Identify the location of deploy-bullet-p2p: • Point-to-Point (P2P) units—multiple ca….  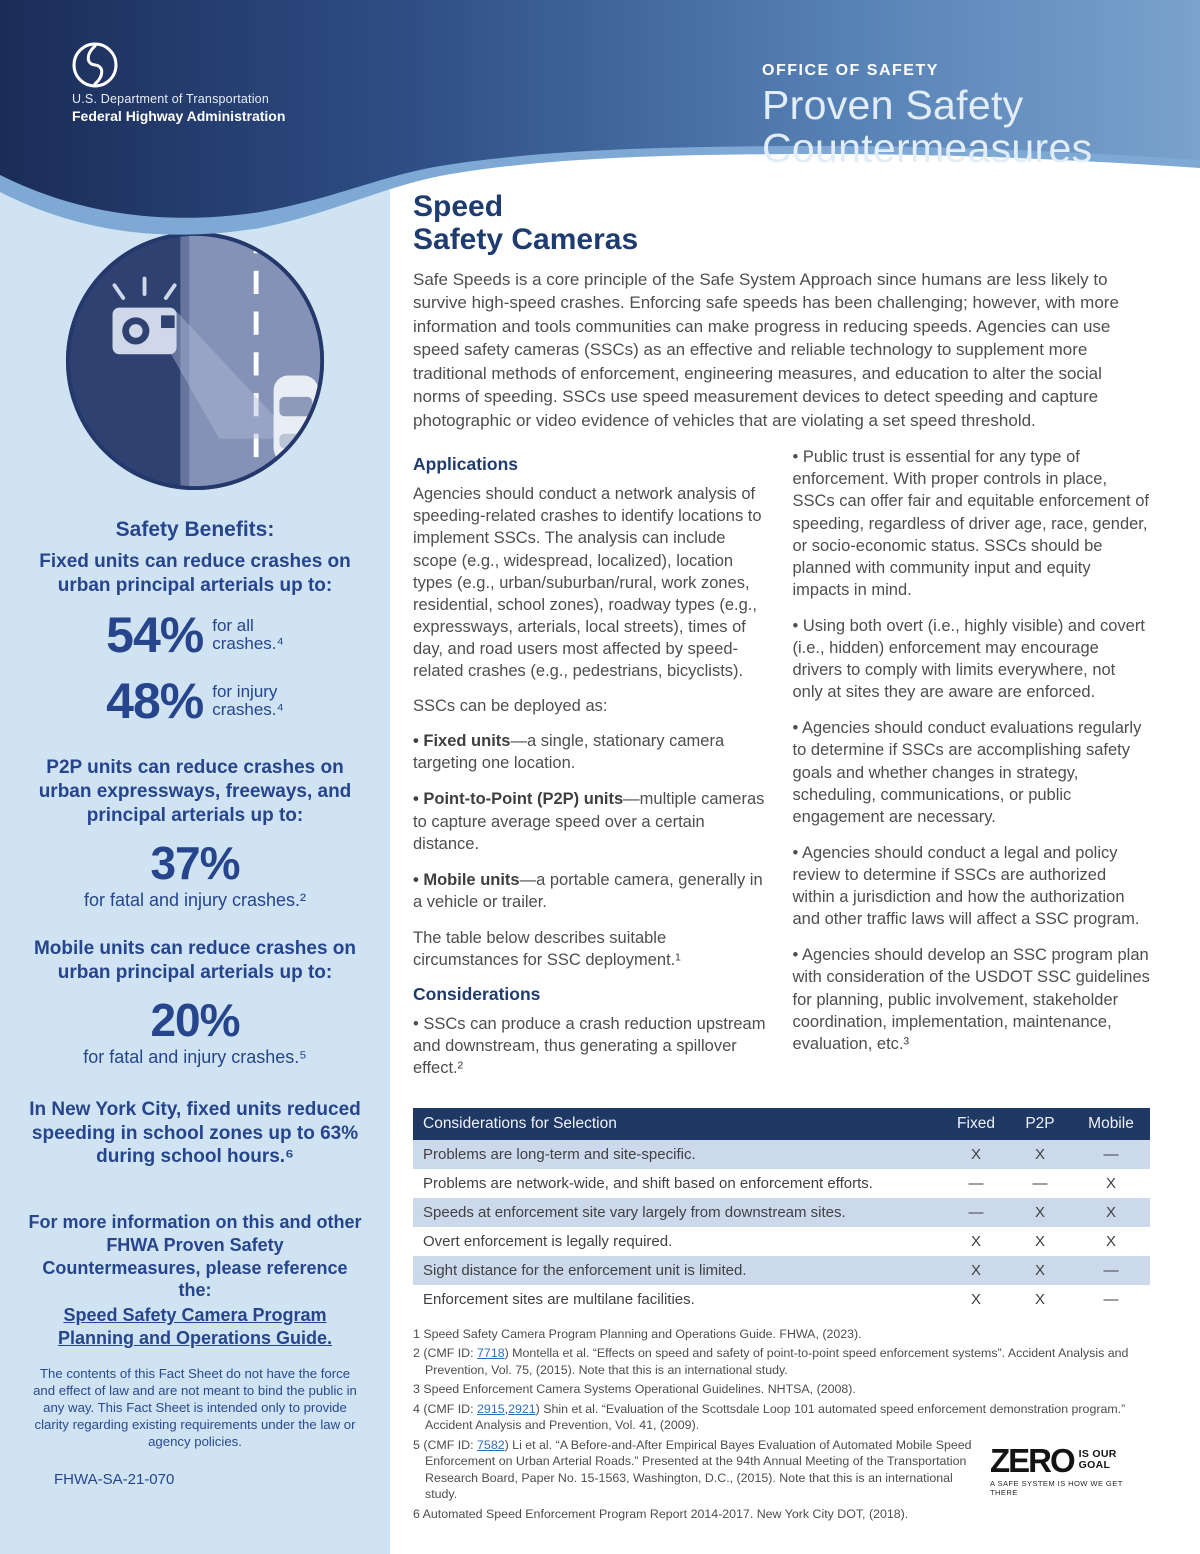
(589, 821).